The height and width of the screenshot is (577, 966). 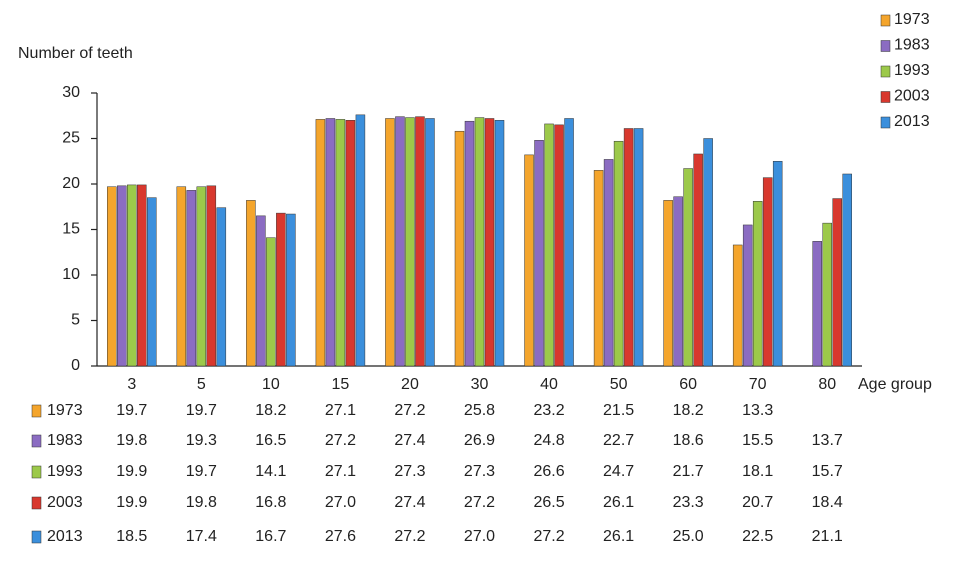 What do you see at coordinates (71, 229) in the screenshot?
I see `y-tick-label: 15` at bounding box center [71, 229].